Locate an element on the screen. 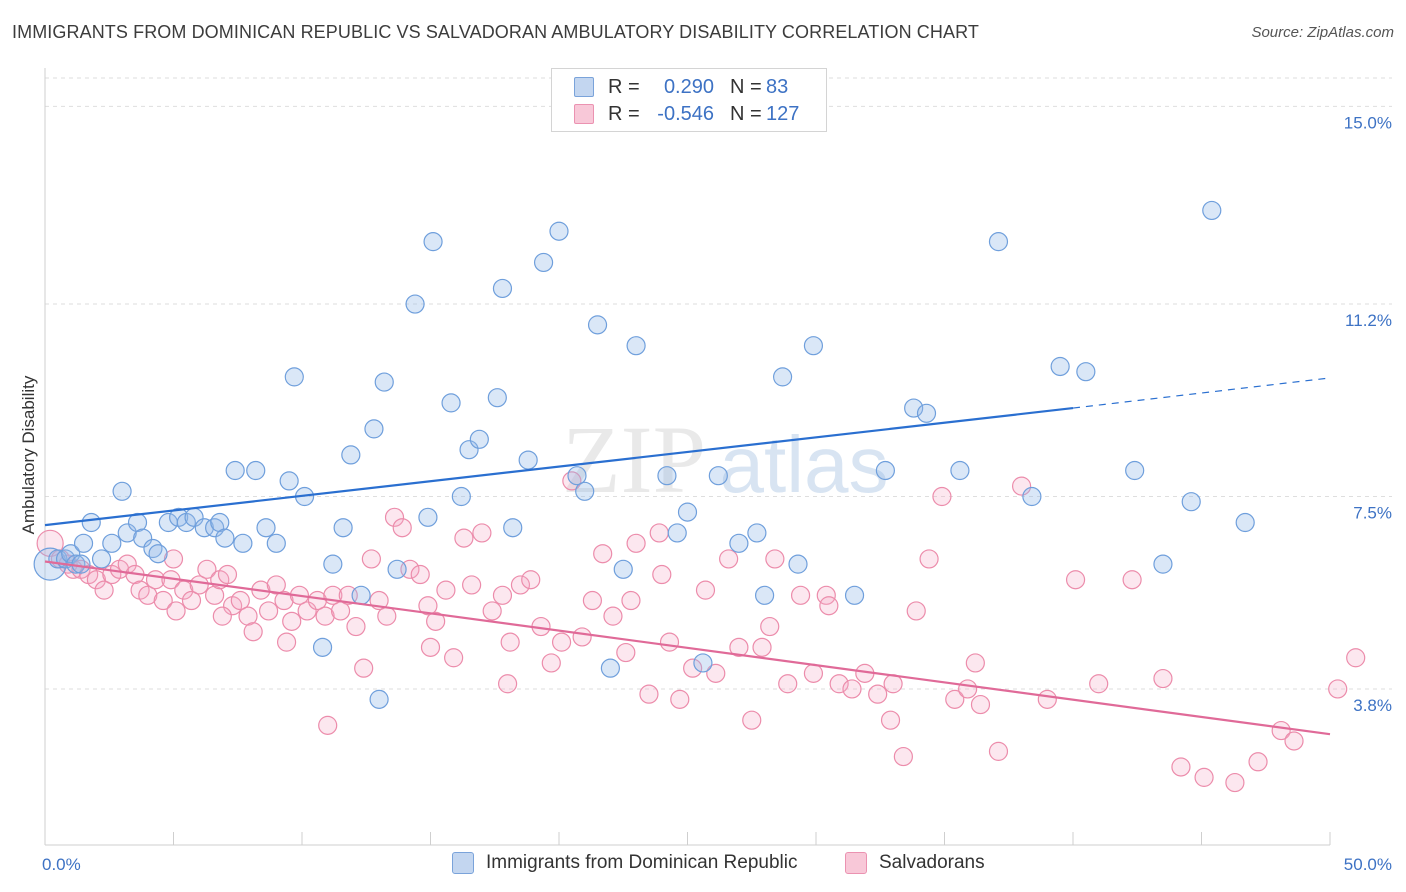 Image resolution: width=1406 pixels, height=892 pixels. watermark-zip: ZIP is located at coordinates (634, 459).